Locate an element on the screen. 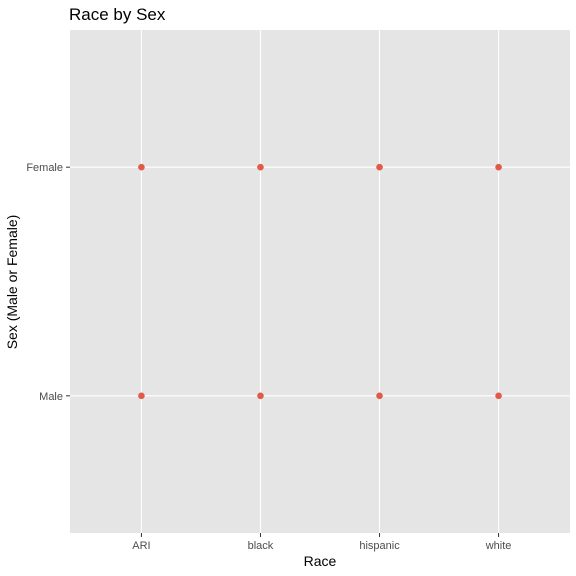 The image size is (576, 576). y-tick-label: Male is located at coordinates (51, 397).